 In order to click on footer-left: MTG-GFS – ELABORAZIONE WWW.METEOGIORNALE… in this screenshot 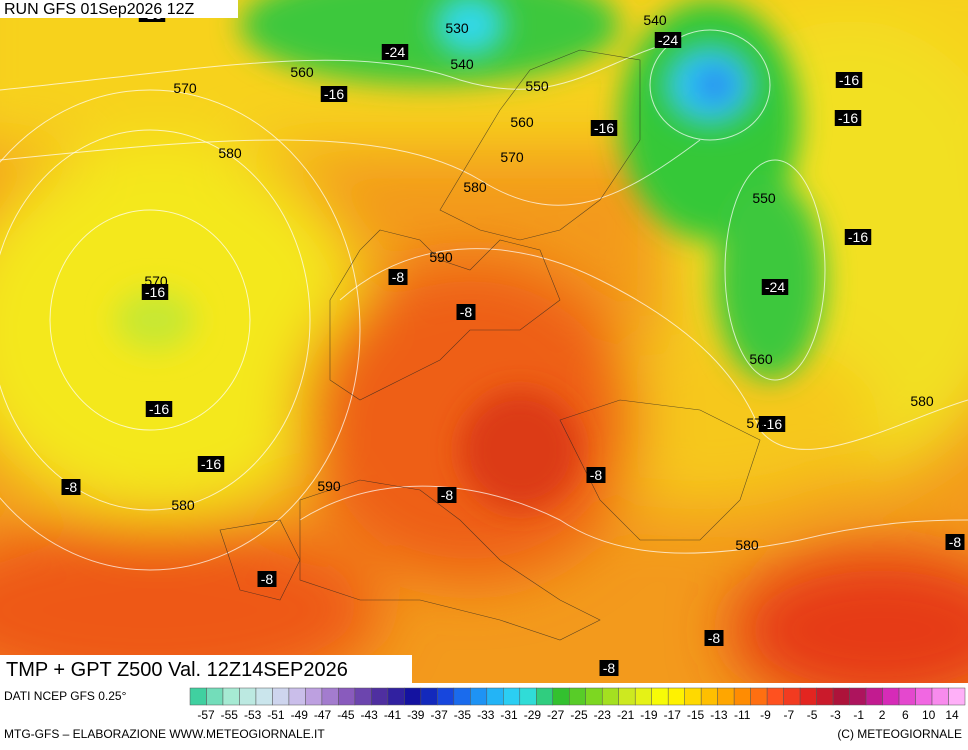, I will do `click(164, 734)`.